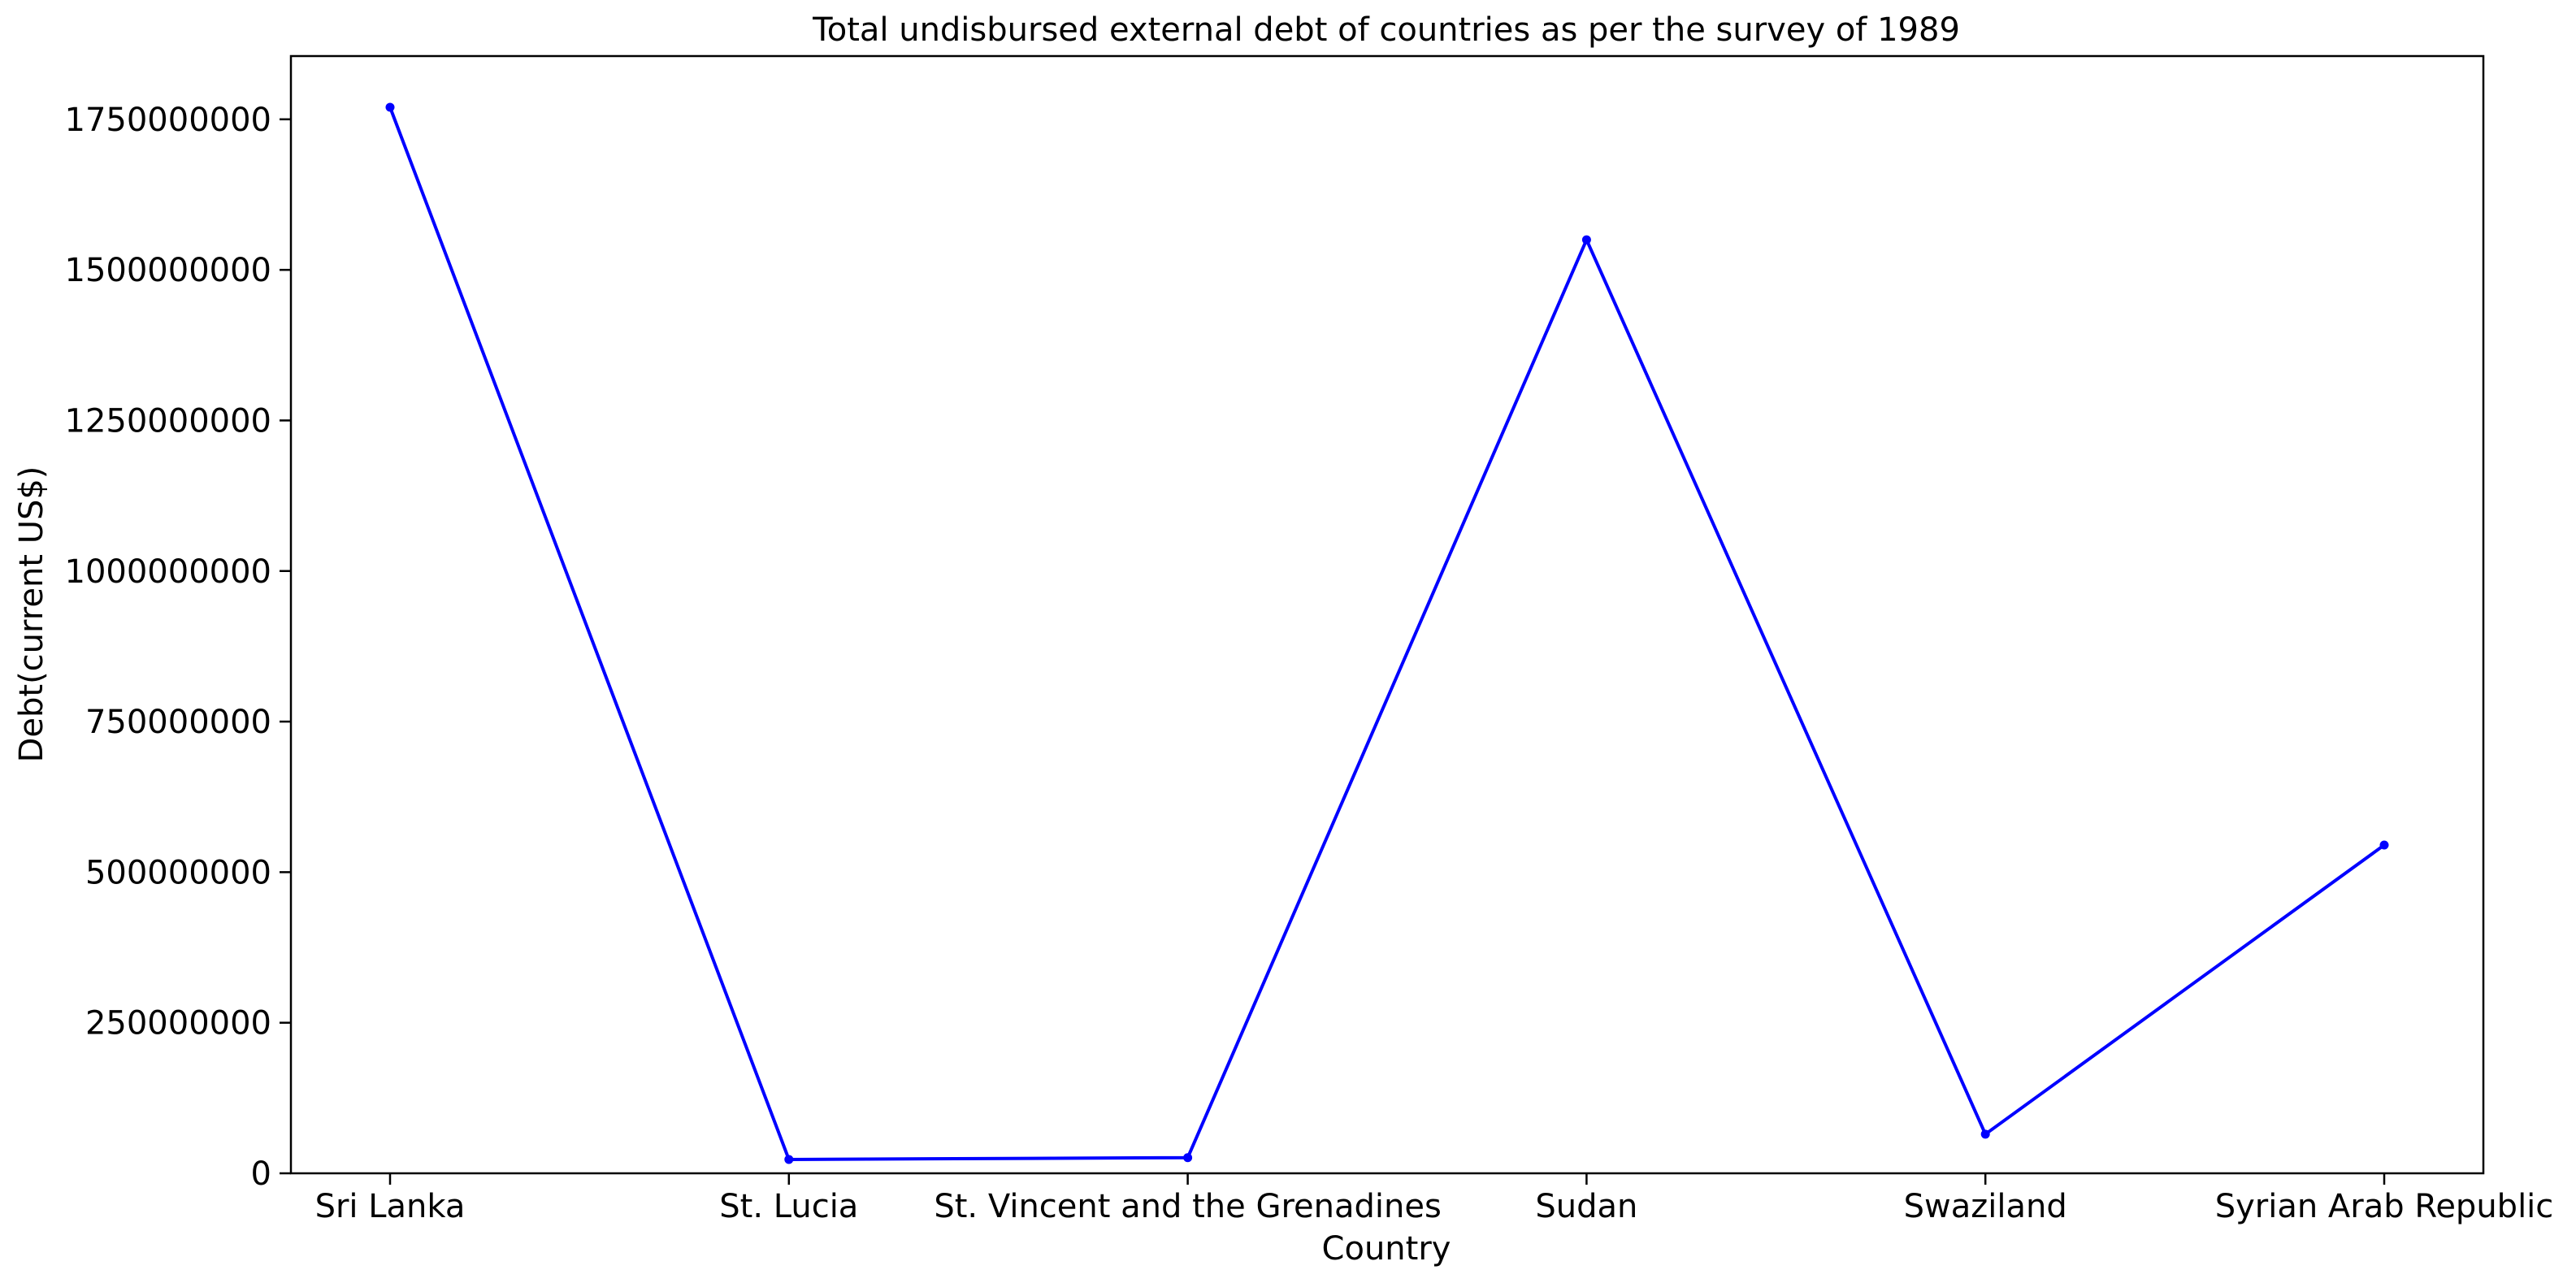  I want to click on x-axis-label: Country, so click(1386, 1249).